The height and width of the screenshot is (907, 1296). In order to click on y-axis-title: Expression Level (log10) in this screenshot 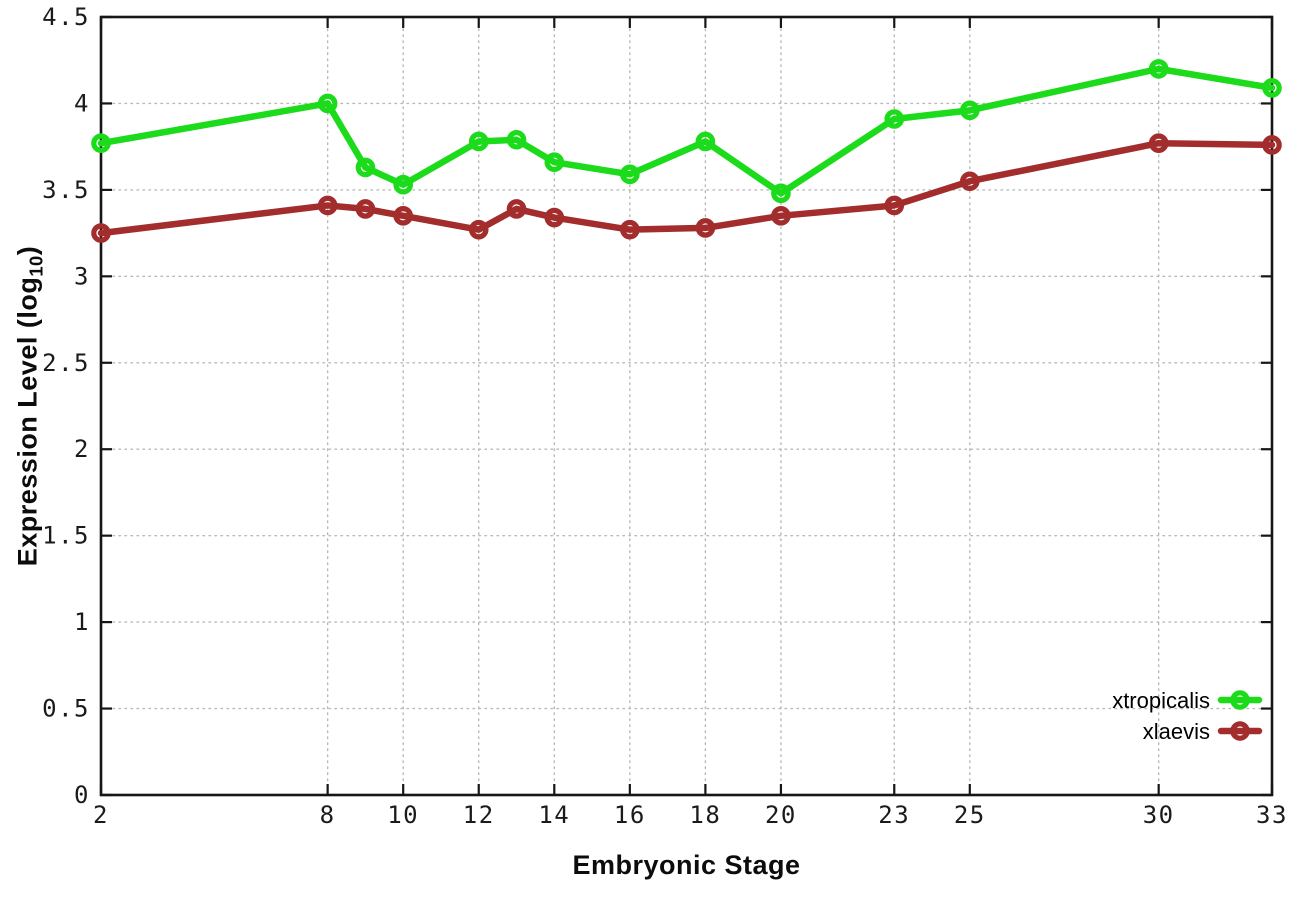, I will do `click(29, 406)`.